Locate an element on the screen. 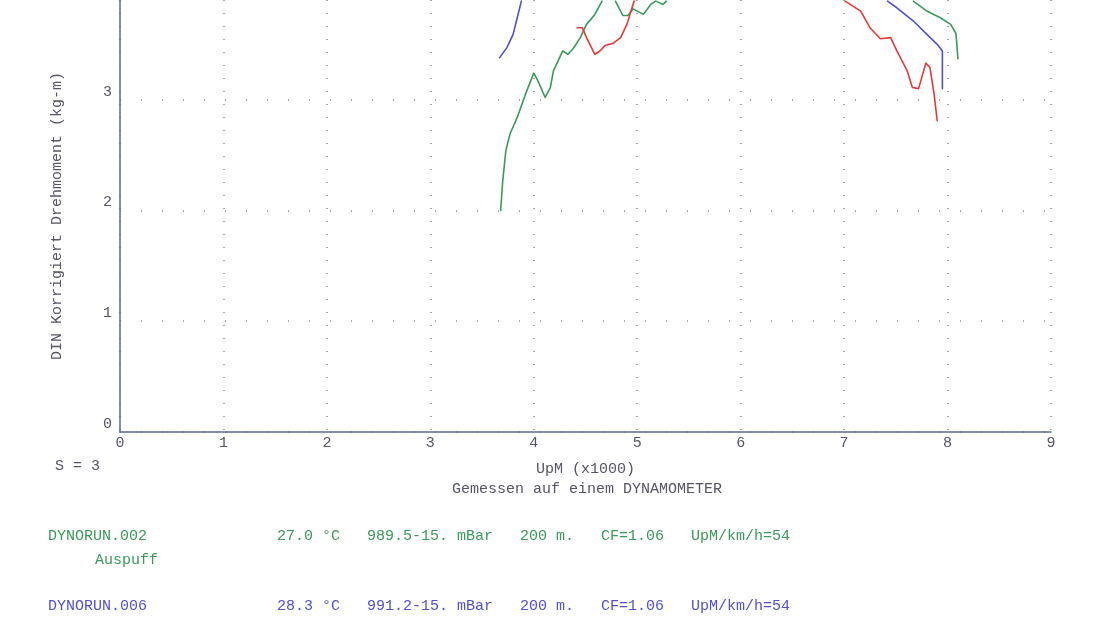 This screenshot has width=1104, height=621. text: Auspuff is located at coordinates (127, 560).